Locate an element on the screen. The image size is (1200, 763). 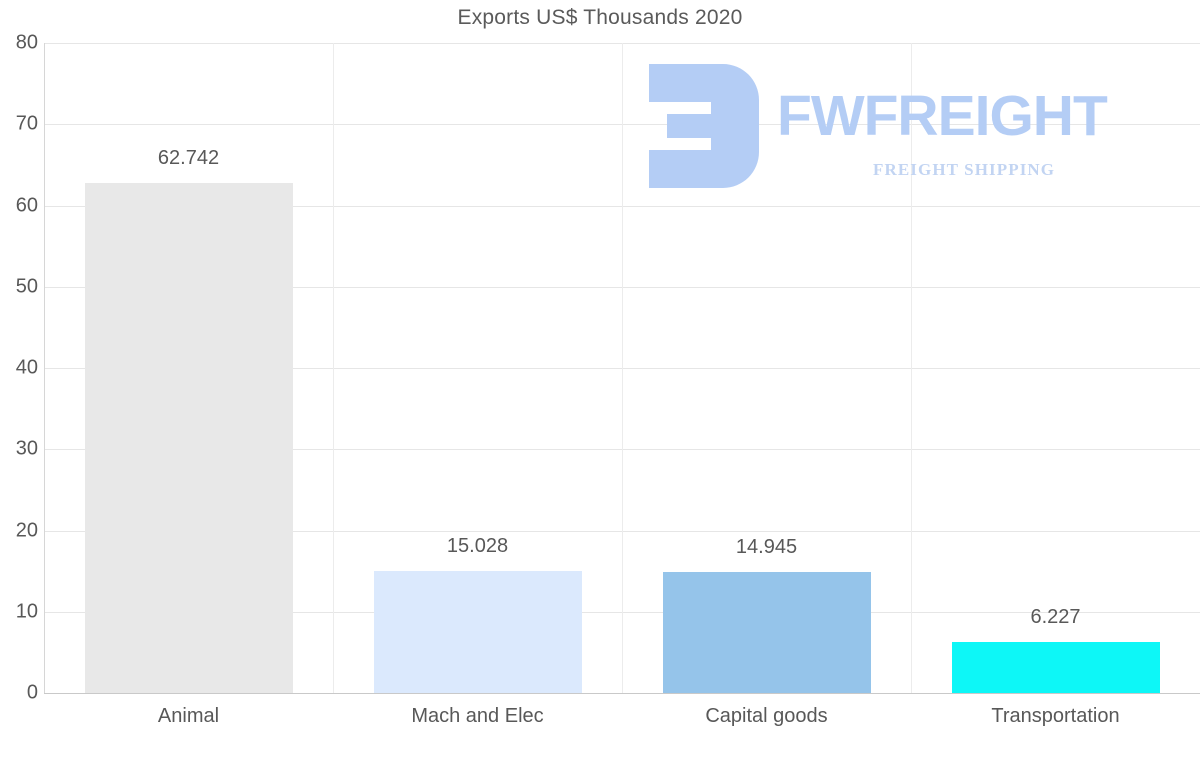
y-axis-tick-label: 20 is located at coordinates (26, 530).